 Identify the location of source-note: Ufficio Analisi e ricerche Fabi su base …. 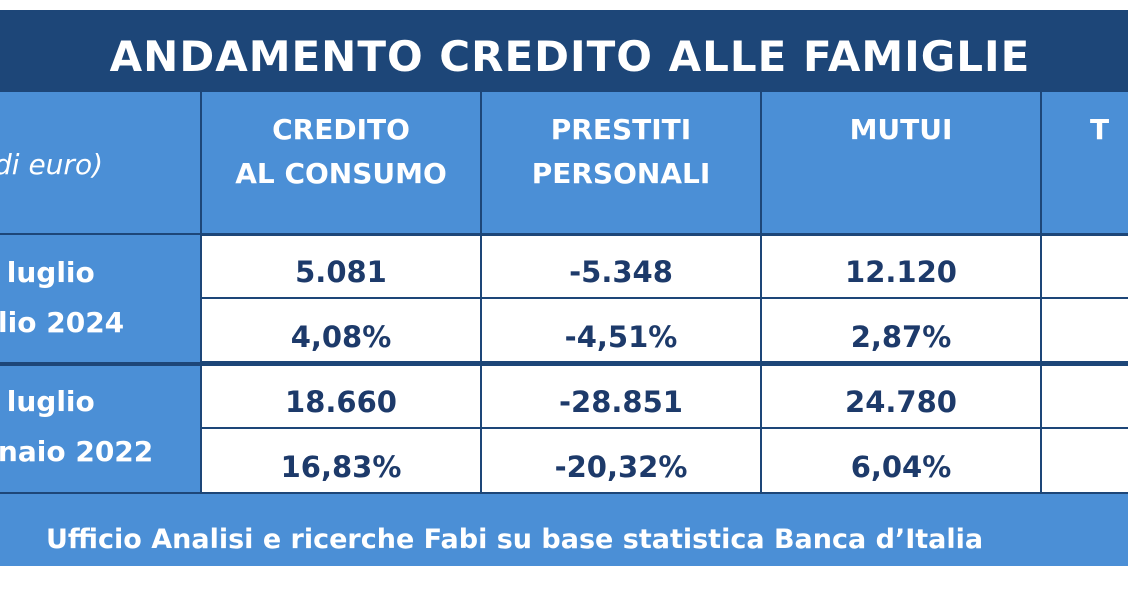
(515, 539).